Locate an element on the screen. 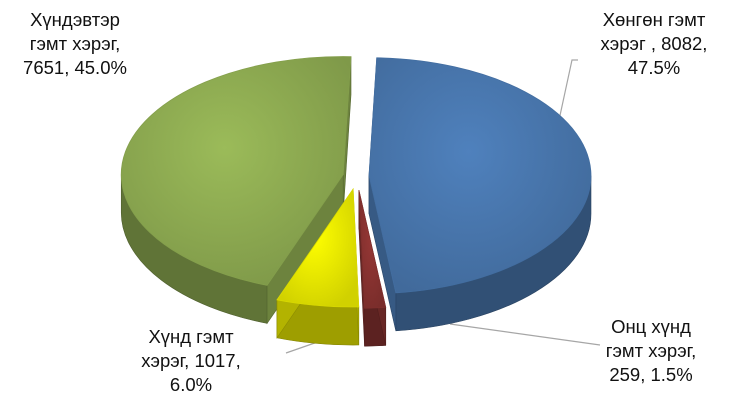 This screenshot has height=407, width=736. slice-very-serious-crime is located at coordinates (372, 268).